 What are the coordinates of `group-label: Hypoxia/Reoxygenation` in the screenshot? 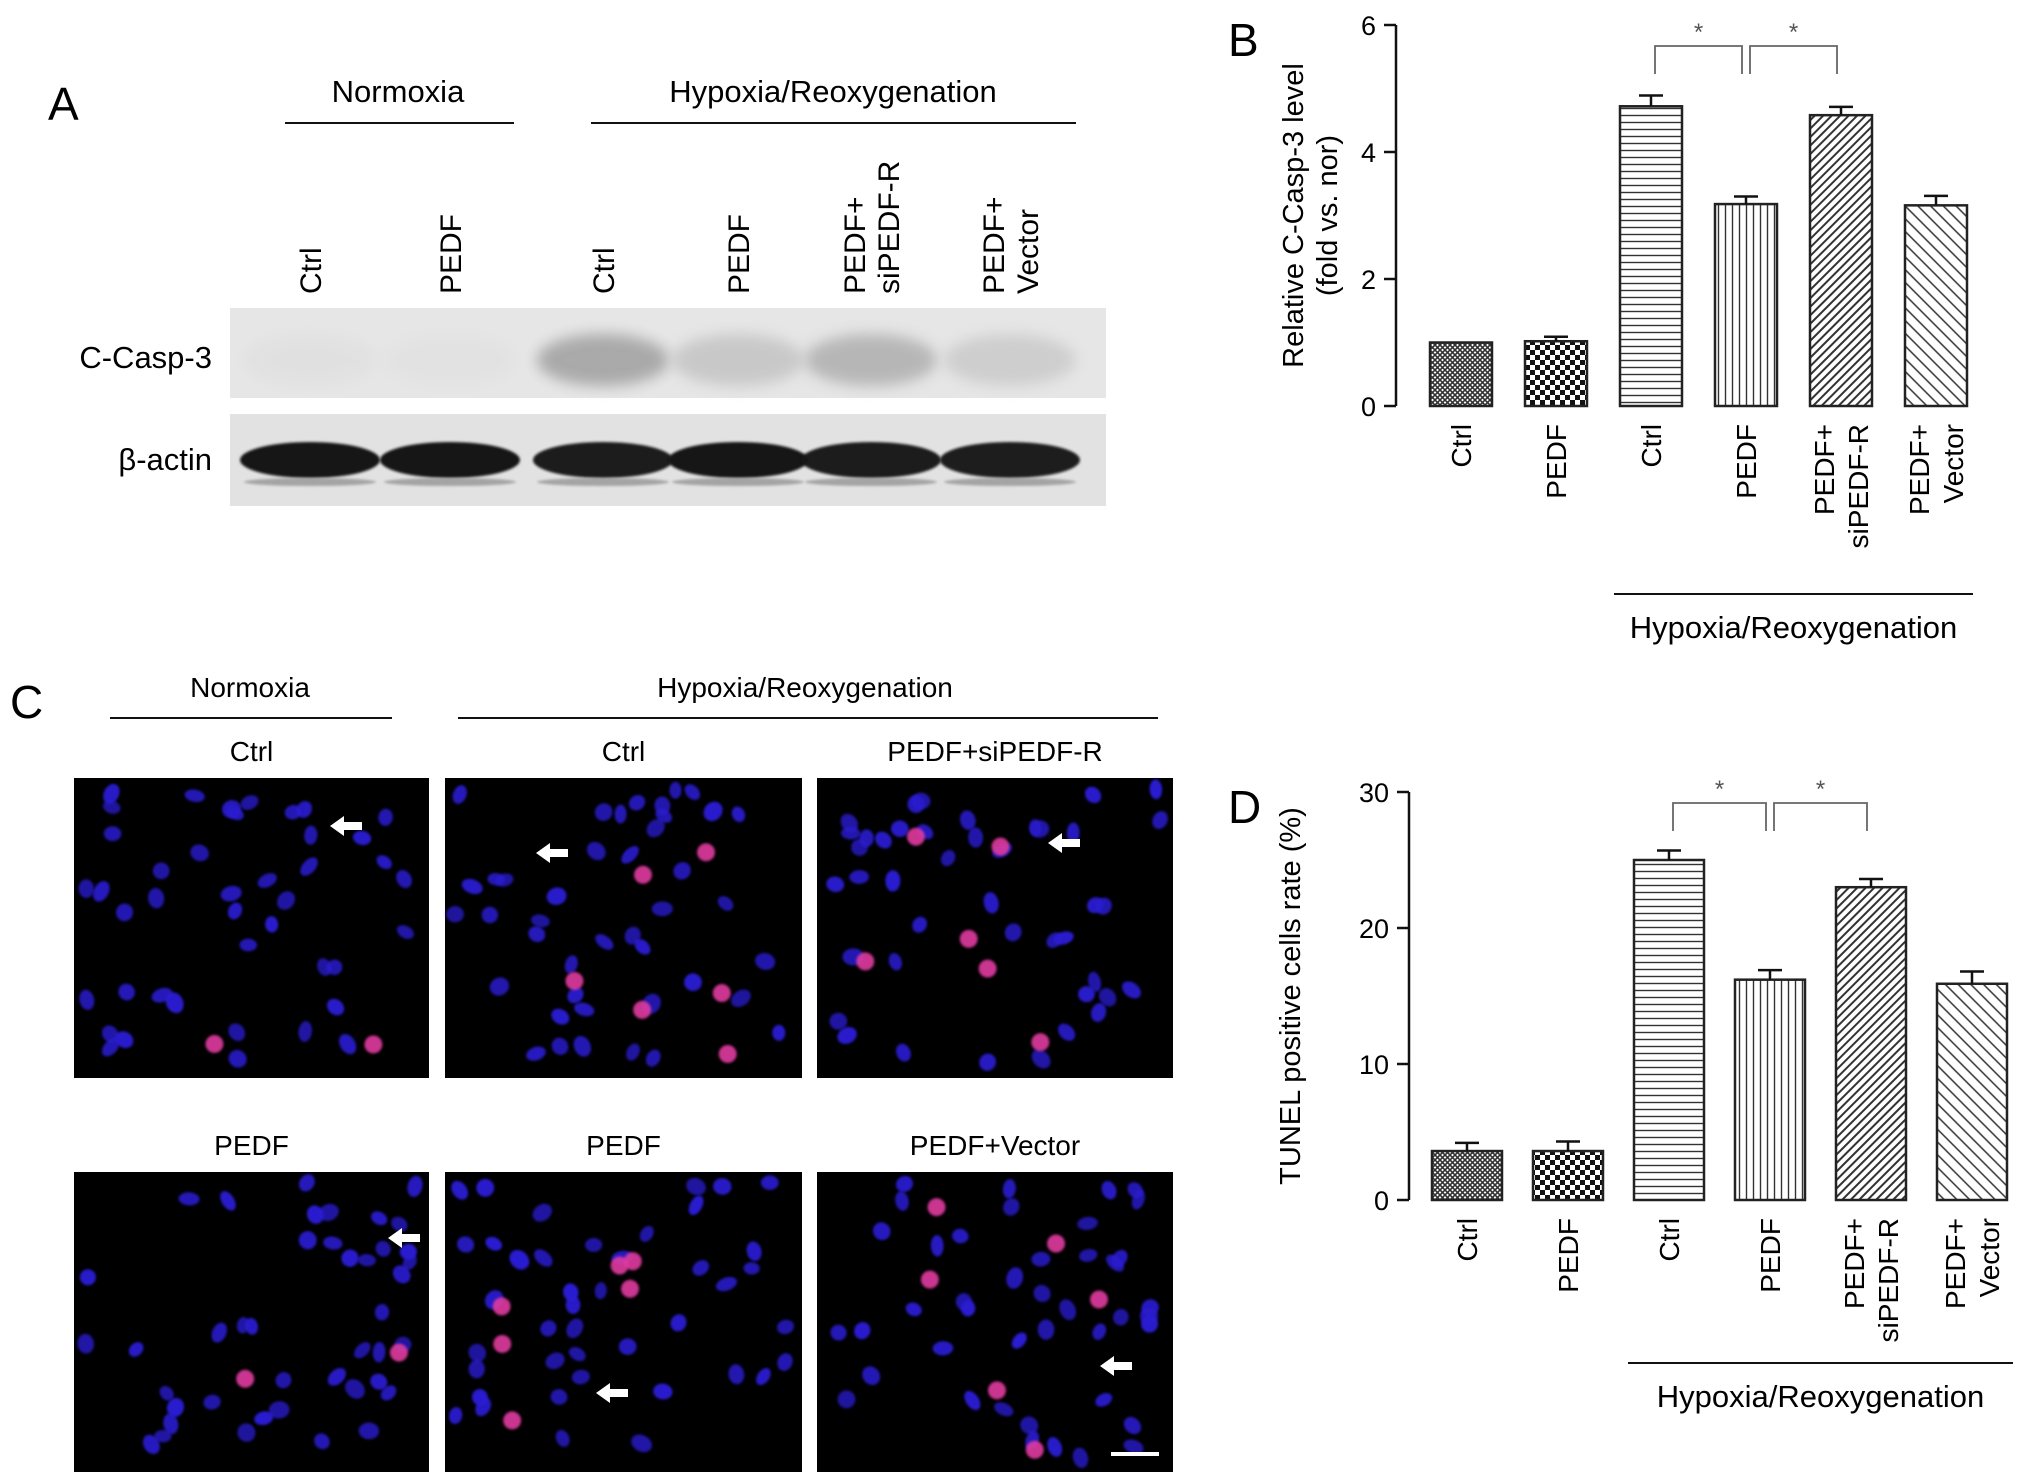 It's located at (1820, 1396).